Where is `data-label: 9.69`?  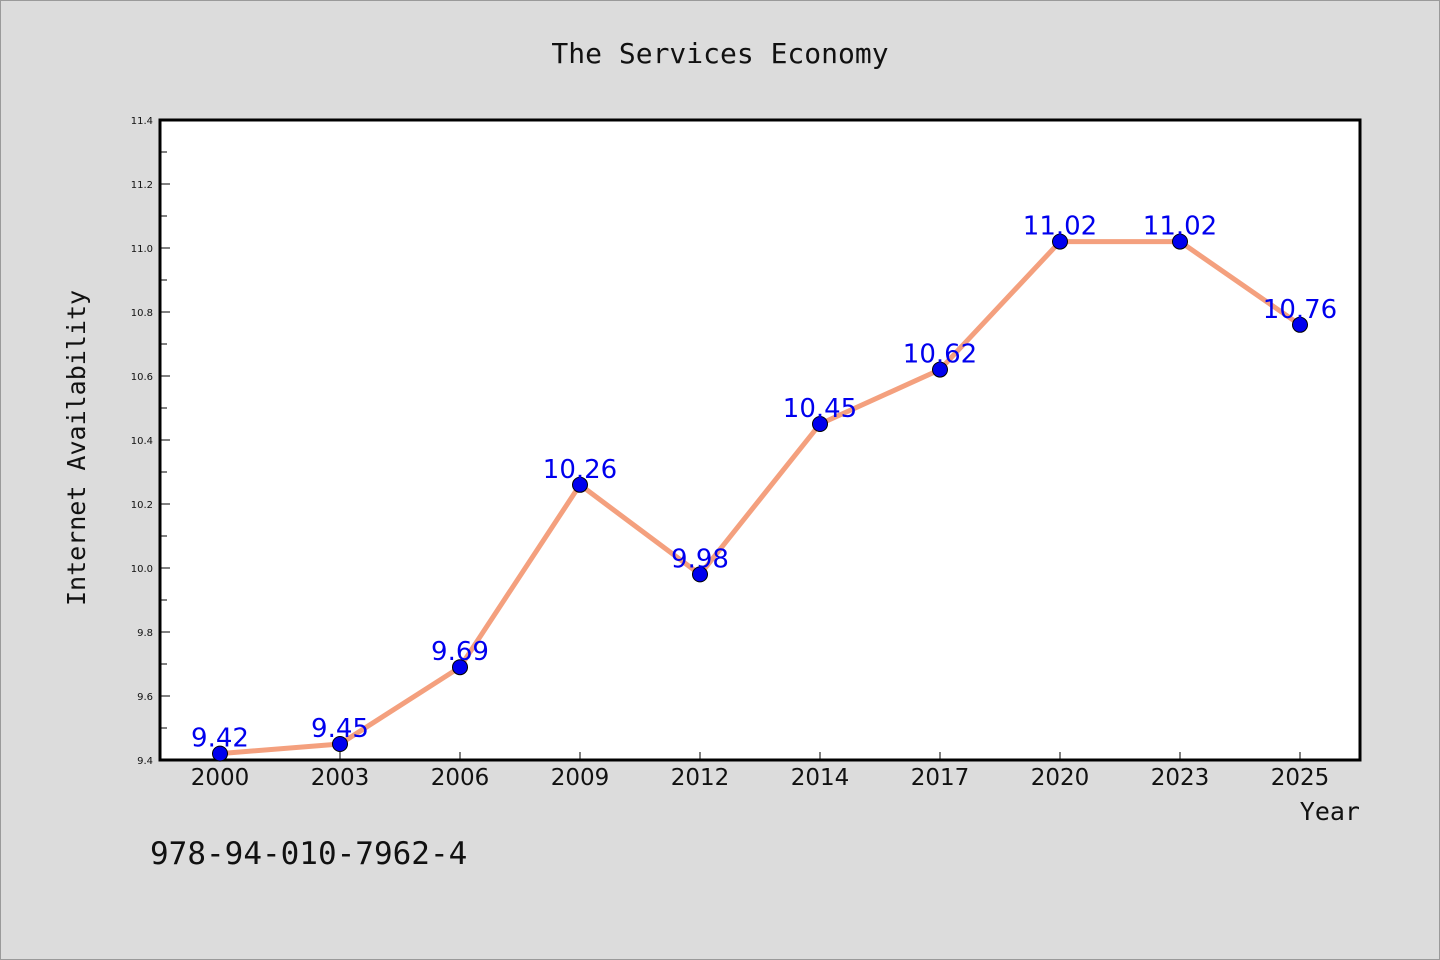 data-label: 9.69 is located at coordinates (460, 652).